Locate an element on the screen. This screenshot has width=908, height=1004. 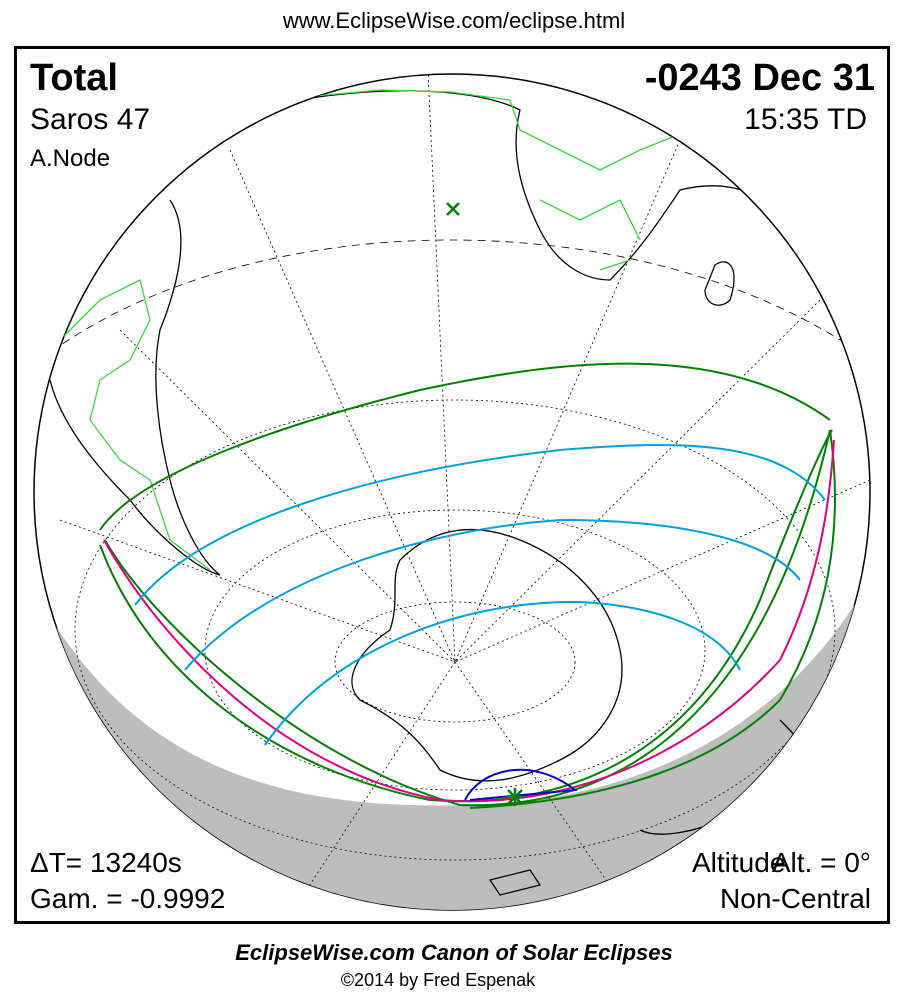
altitude: Alt. = 0° is located at coordinates (821, 862).